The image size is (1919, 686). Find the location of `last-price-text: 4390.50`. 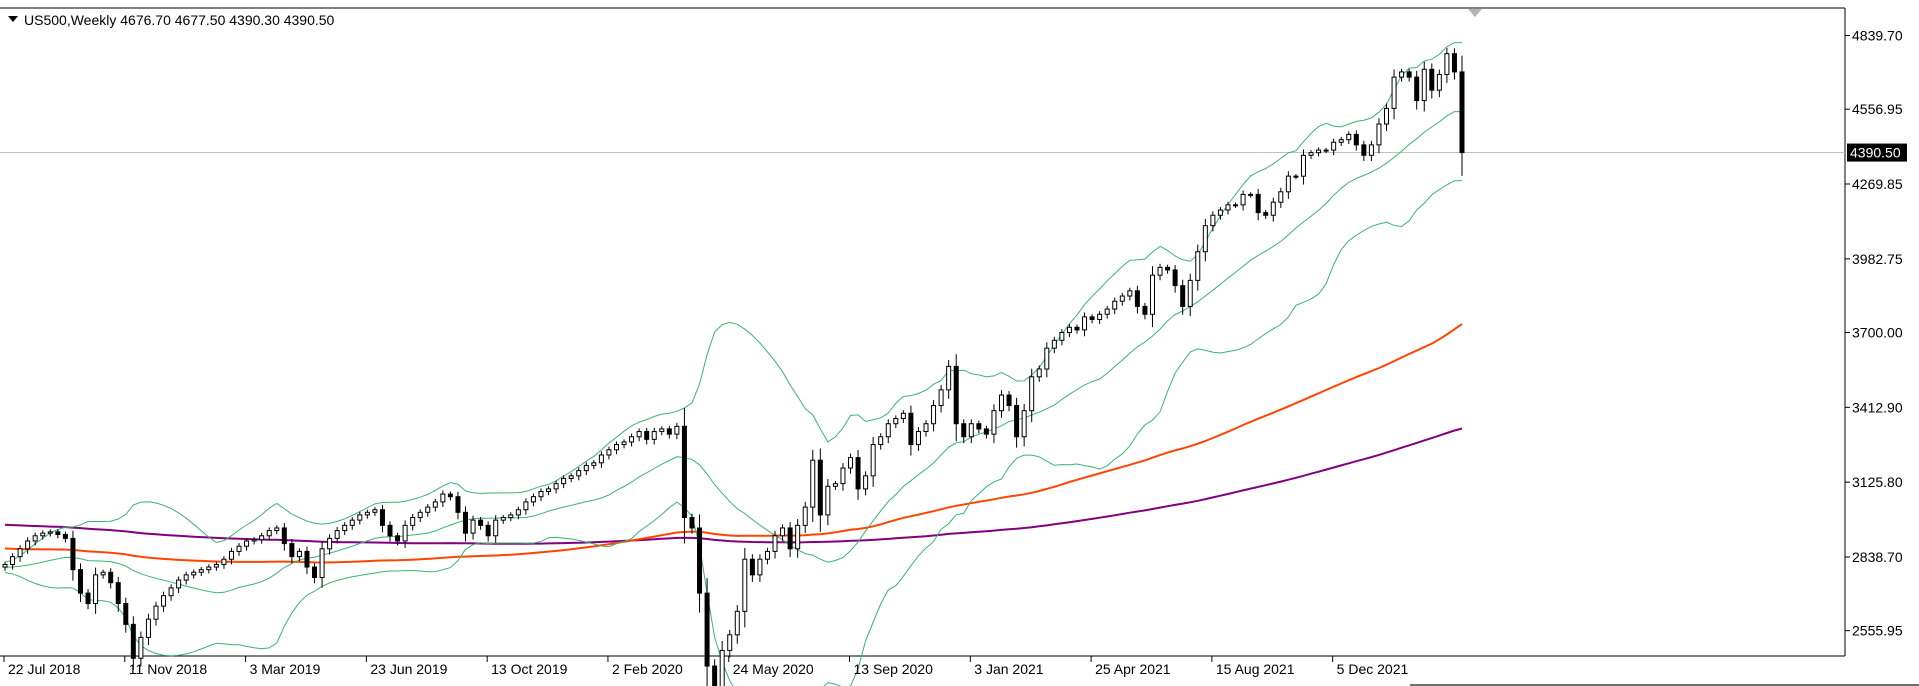

last-price-text: 4390.50 is located at coordinates (1875, 153).